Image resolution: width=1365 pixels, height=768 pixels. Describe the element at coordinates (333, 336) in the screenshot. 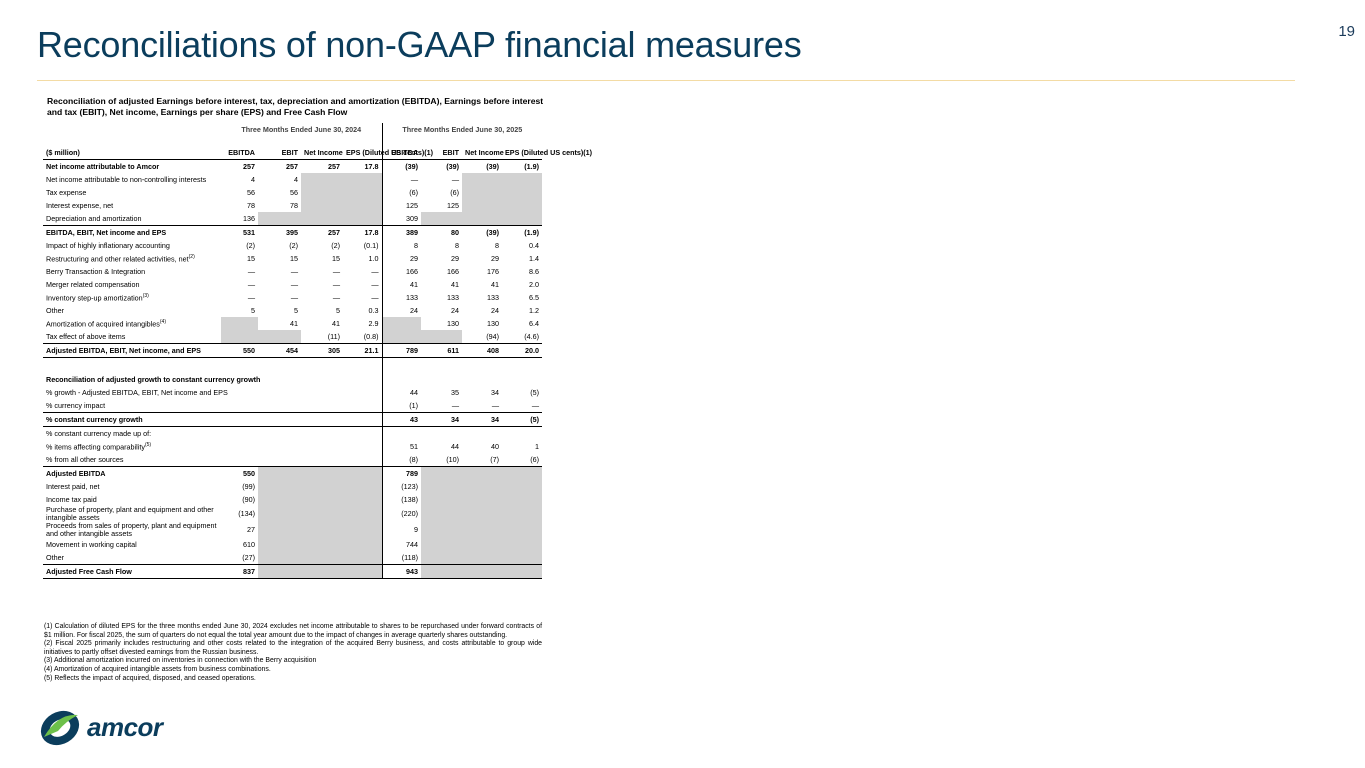

I see `table-cell: (11)` at that location.